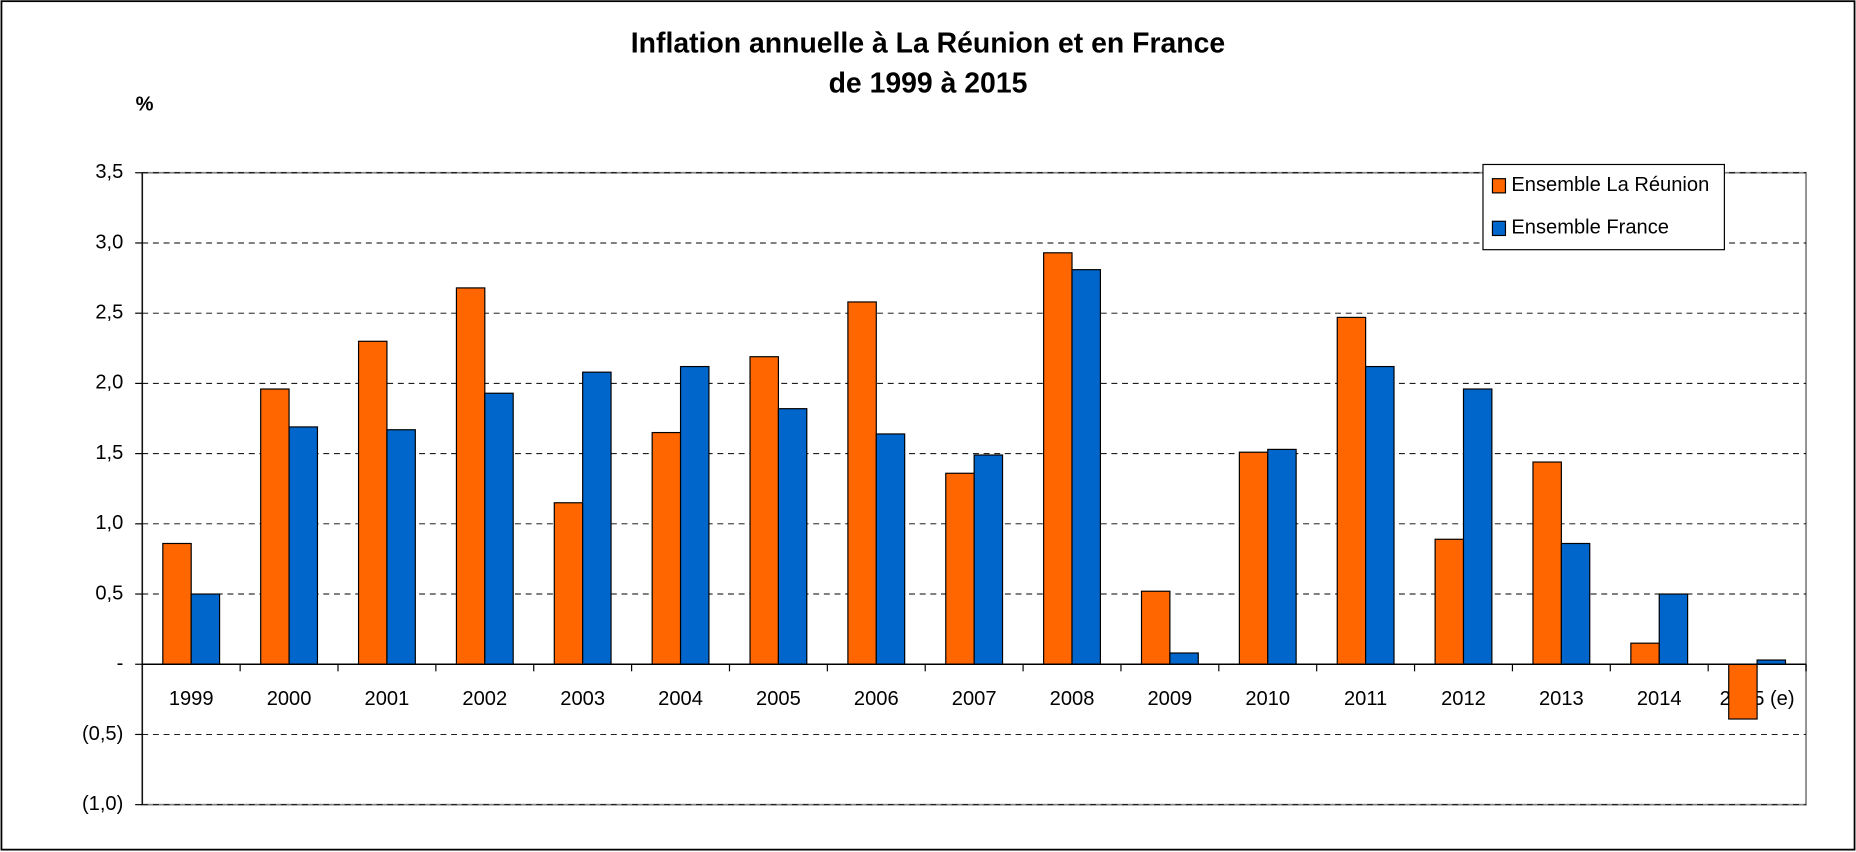 Image resolution: width=1856 pixels, height=852 pixels. I want to click on y-tick-label: 3,0, so click(109, 242).